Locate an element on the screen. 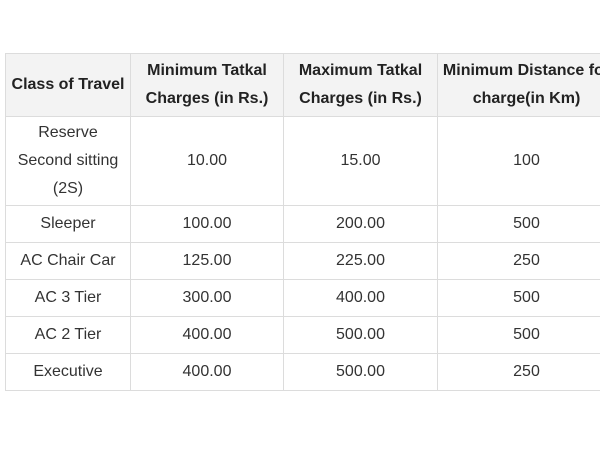 This screenshot has width=600, height=450. cell-min-charges: 100.00 is located at coordinates (207, 224).